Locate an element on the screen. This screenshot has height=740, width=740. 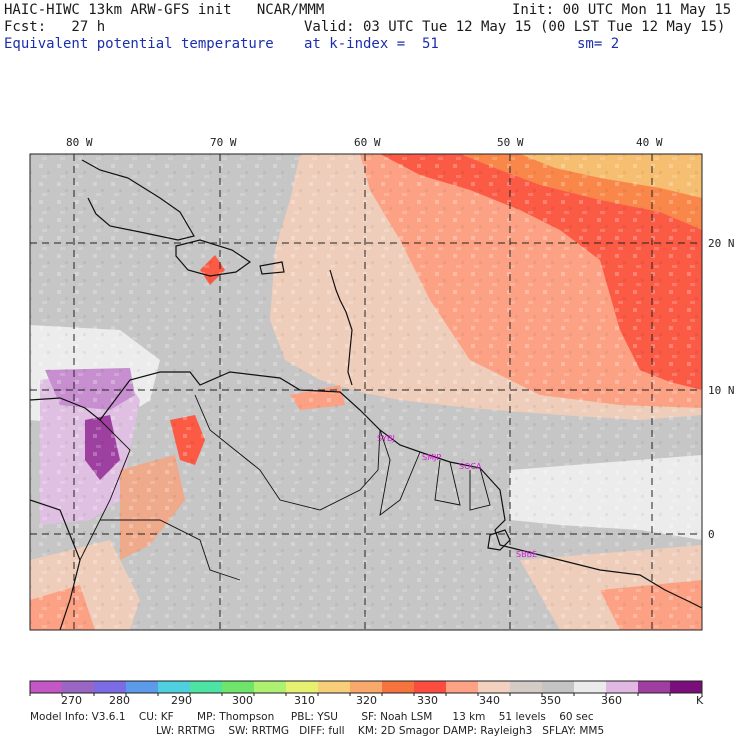
lat-label-20n: 20 N is located at coordinates (721, 243).